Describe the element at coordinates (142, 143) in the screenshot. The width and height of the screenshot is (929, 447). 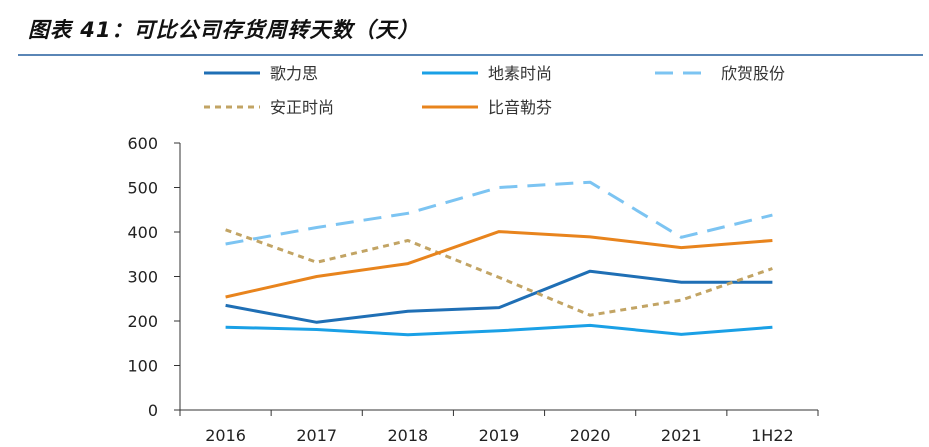
I see `y-tick-label: 600` at that location.